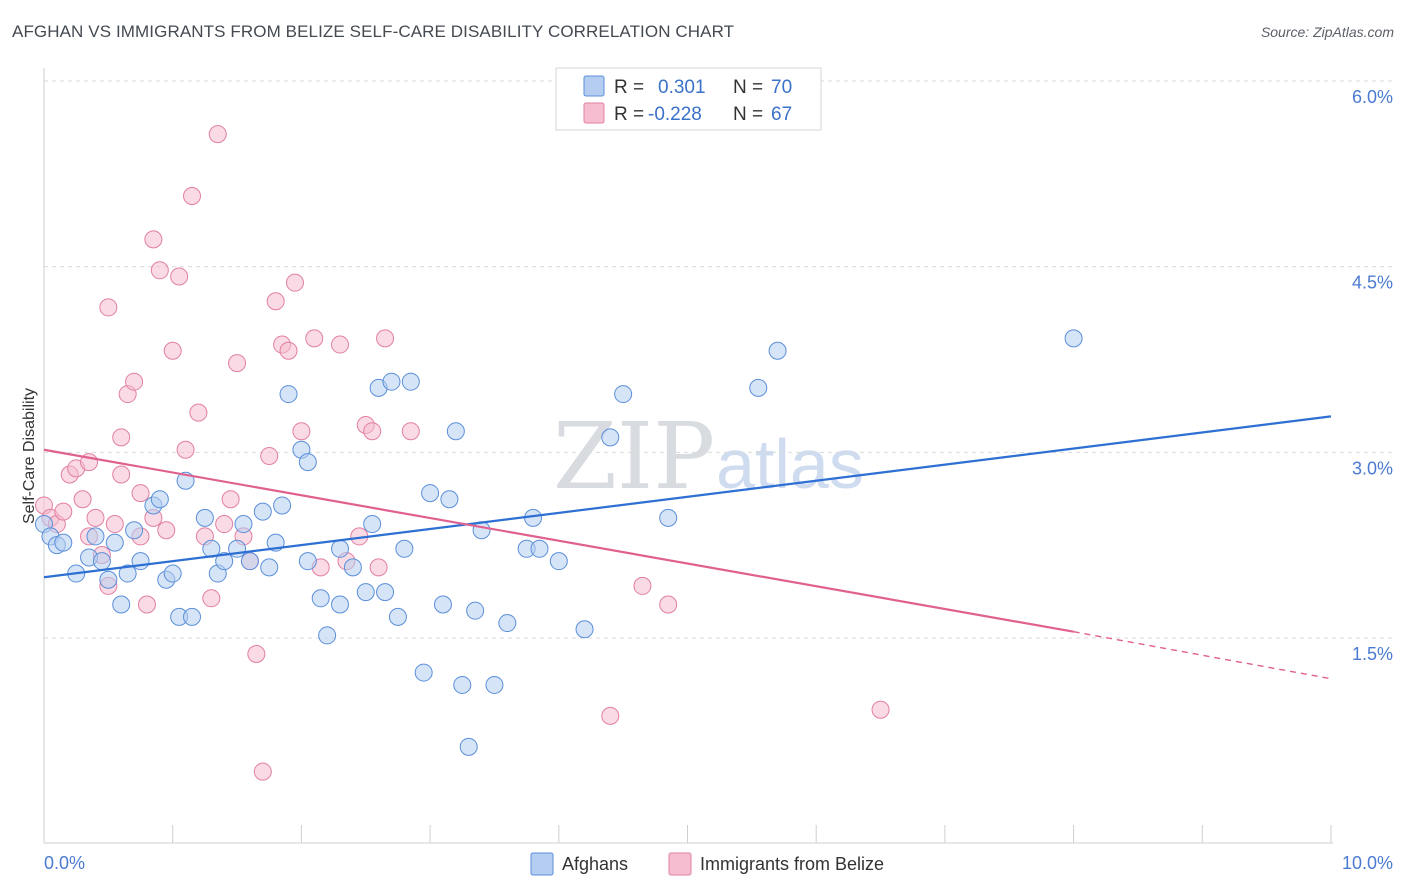 The width and height of the screenshot is (1406, 892). What do you see at coordinates (675, 114) in the screenshot?
I see `legend-r-value-2: -0.228` at bounding box center [675, 114].